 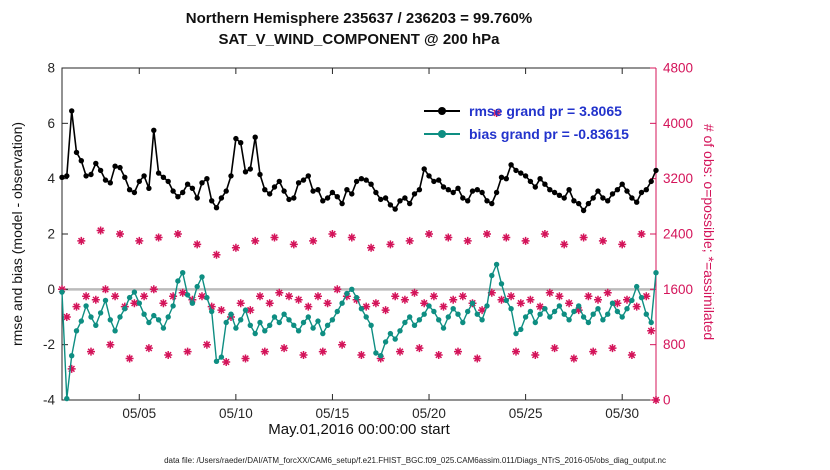 I want to click on x-tick-label: 05/10, so click(x=236, y=413).